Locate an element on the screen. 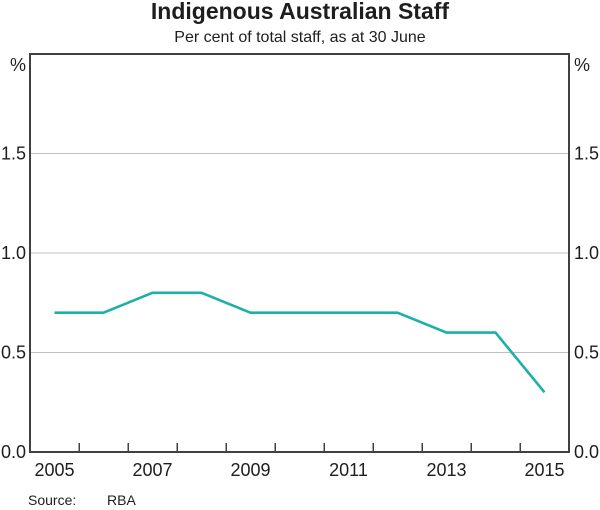  chart-title: Indigenous Australian Staff is located at coordinates (300, 12).